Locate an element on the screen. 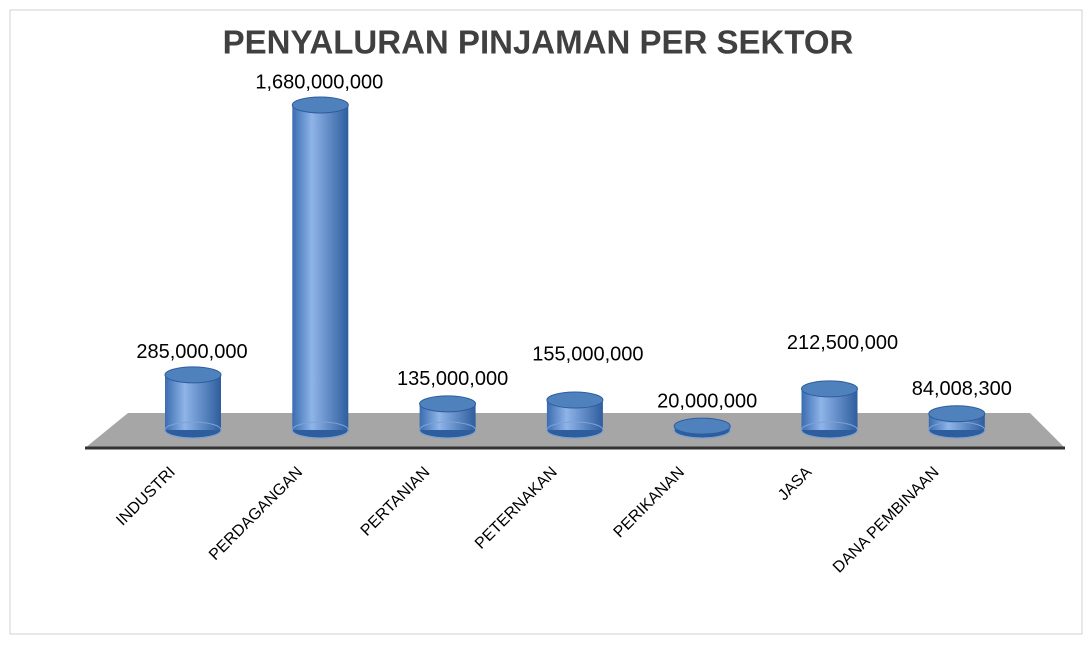  data-label: 20,000,000 is located at coordinates (707, 401).